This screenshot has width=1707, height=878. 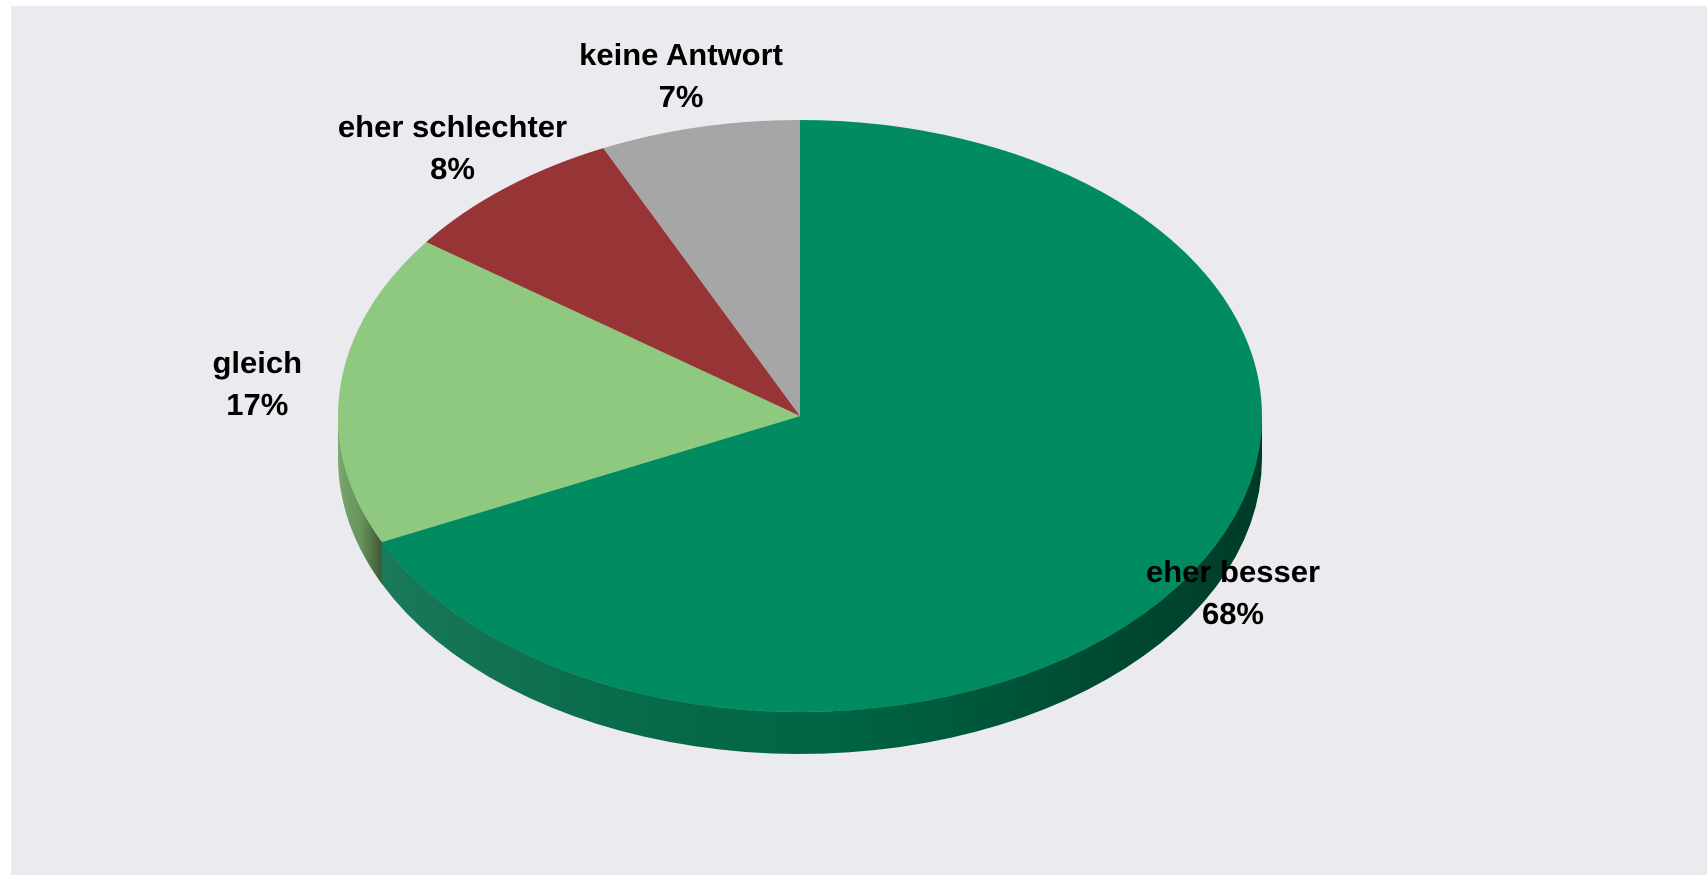 What do you see at coordinates (1233, 571) in the screenshot?
I see `slice-label-name: eher besser` at bounding box center [1233, 571].